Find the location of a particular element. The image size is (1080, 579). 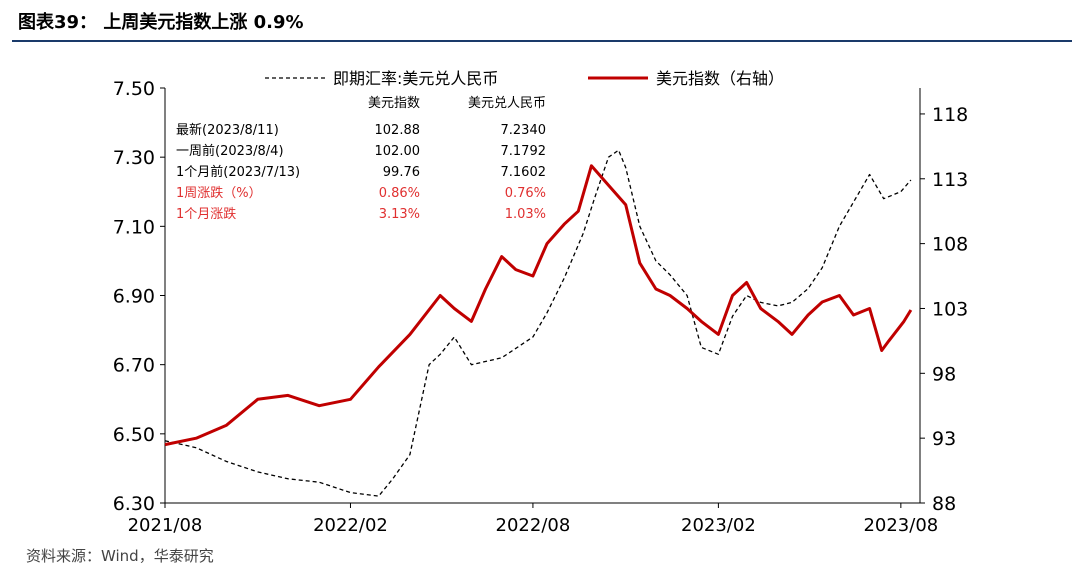

y-right-tick-label: 93 is located at coordinates (944, 439).